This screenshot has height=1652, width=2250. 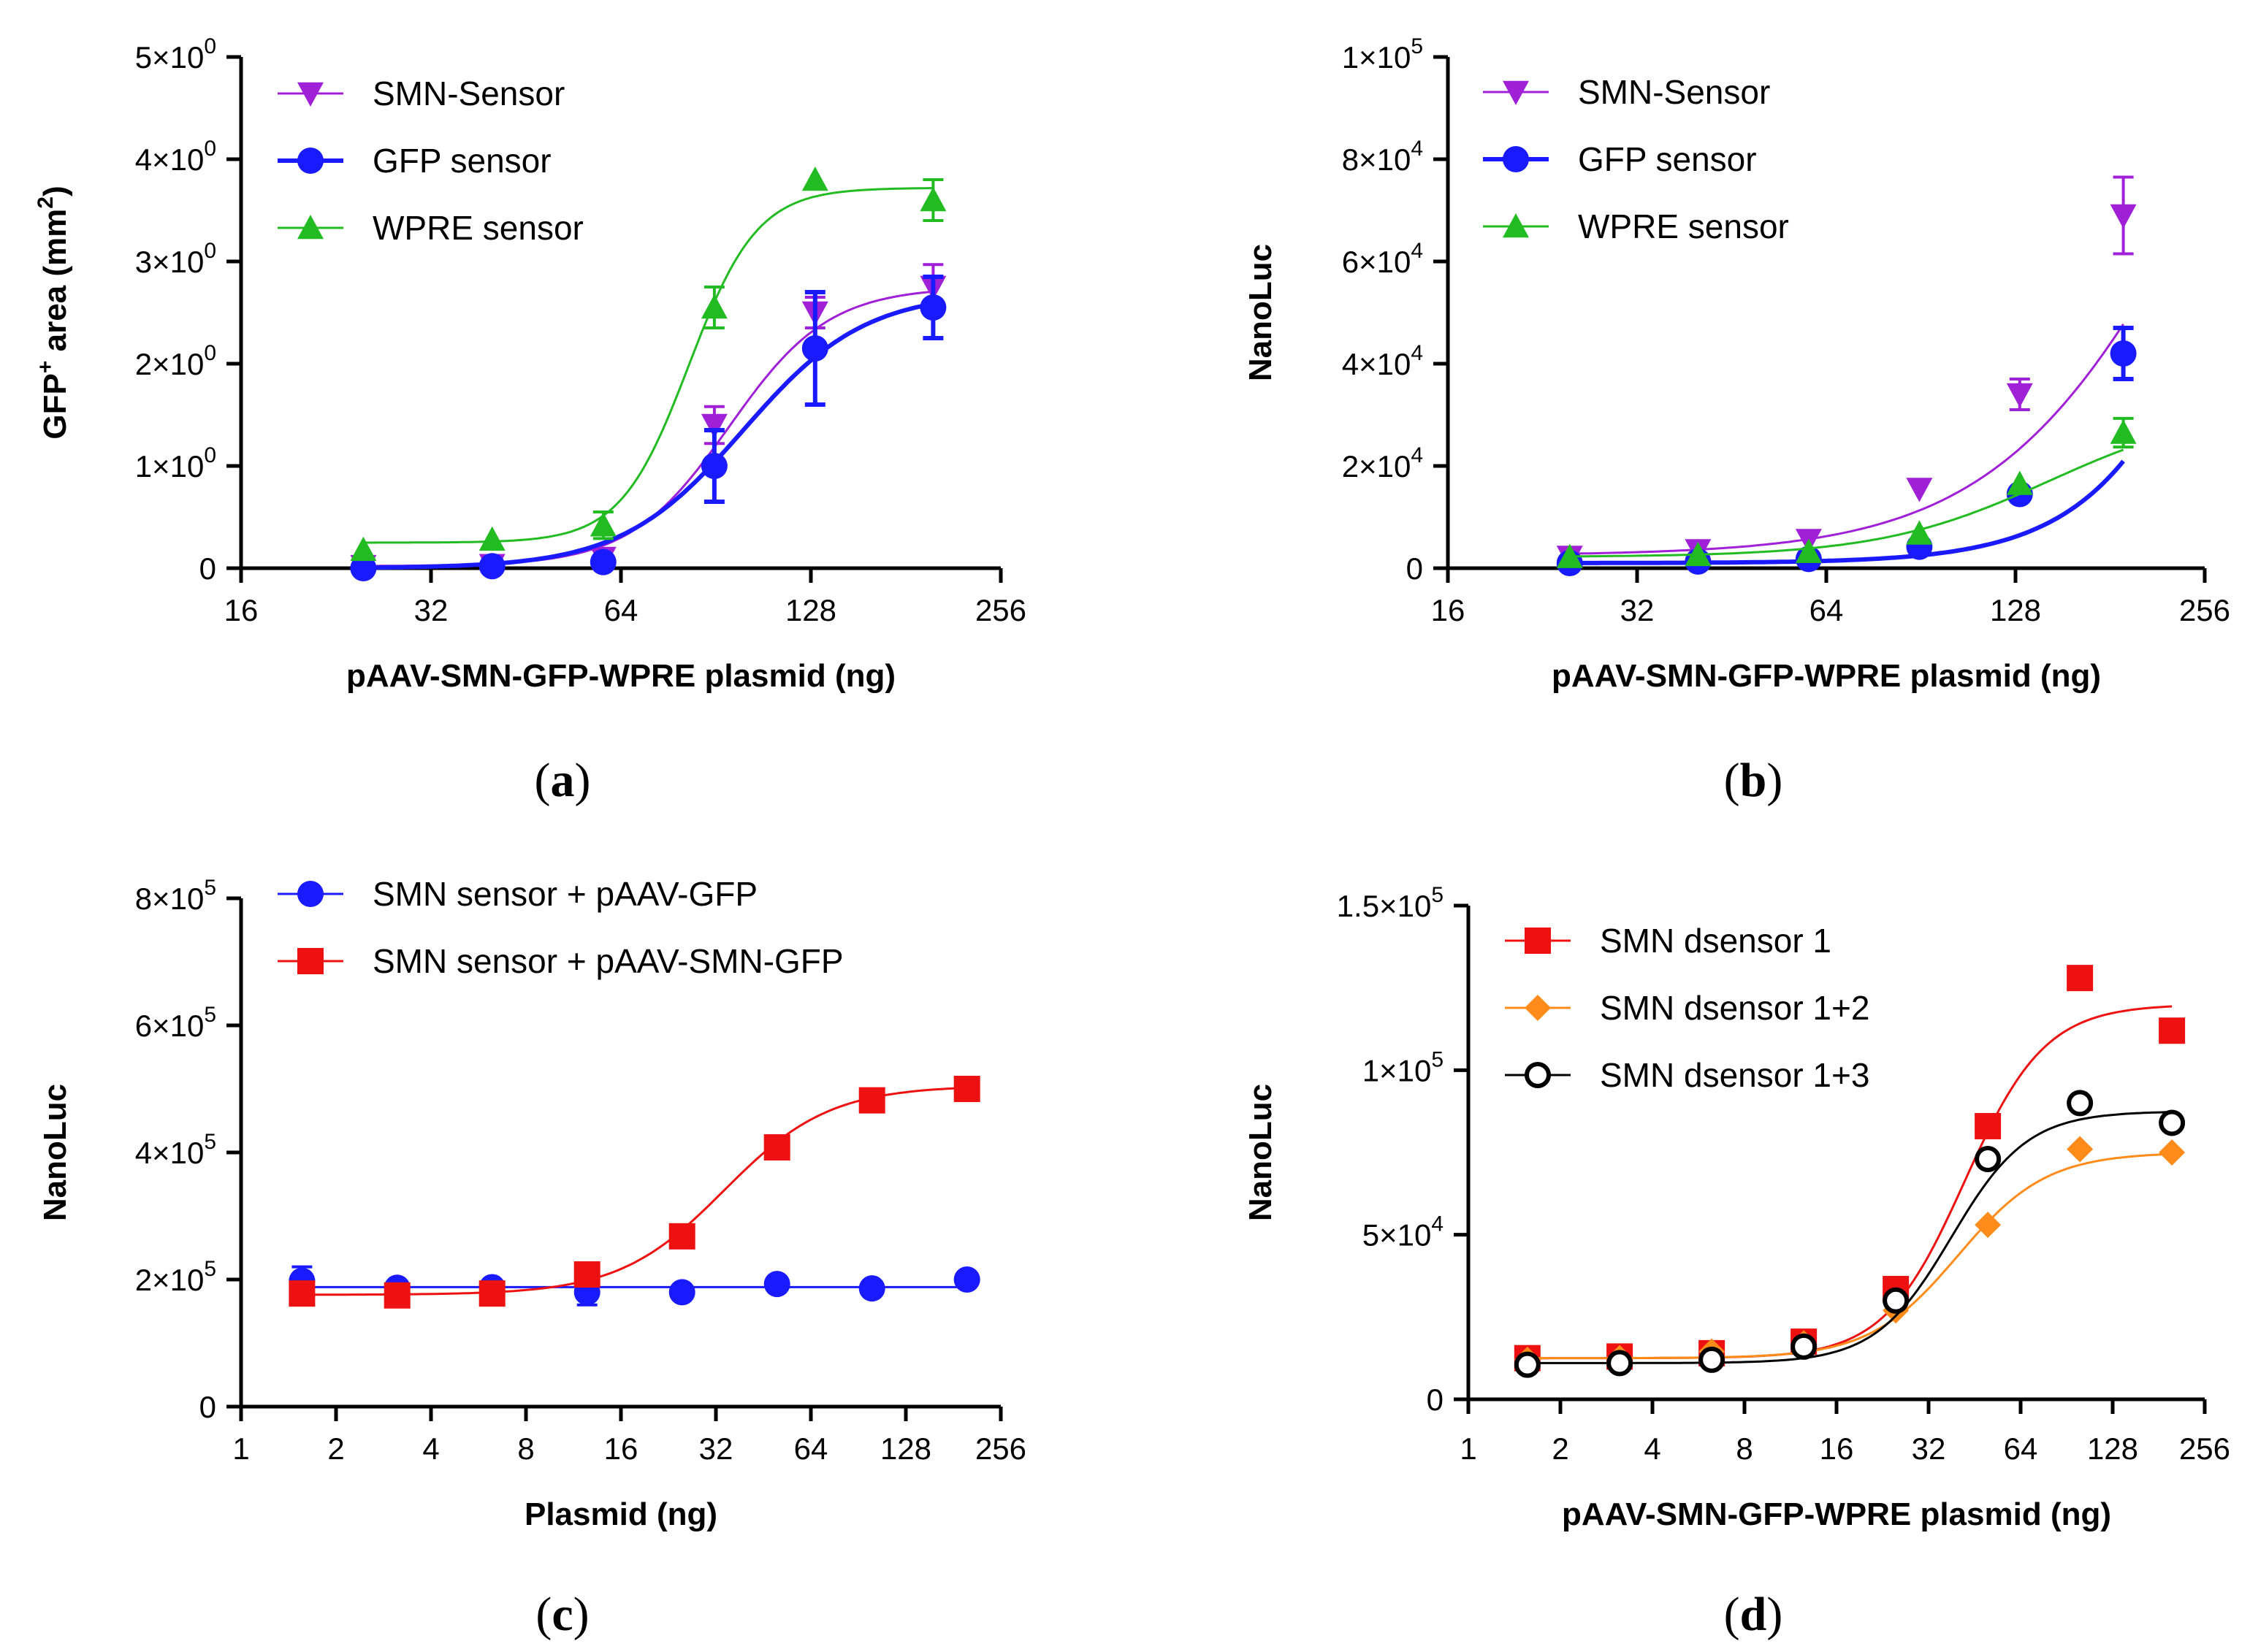 I want to click on panel-label-letter: c, so click(x=562, y=1614).